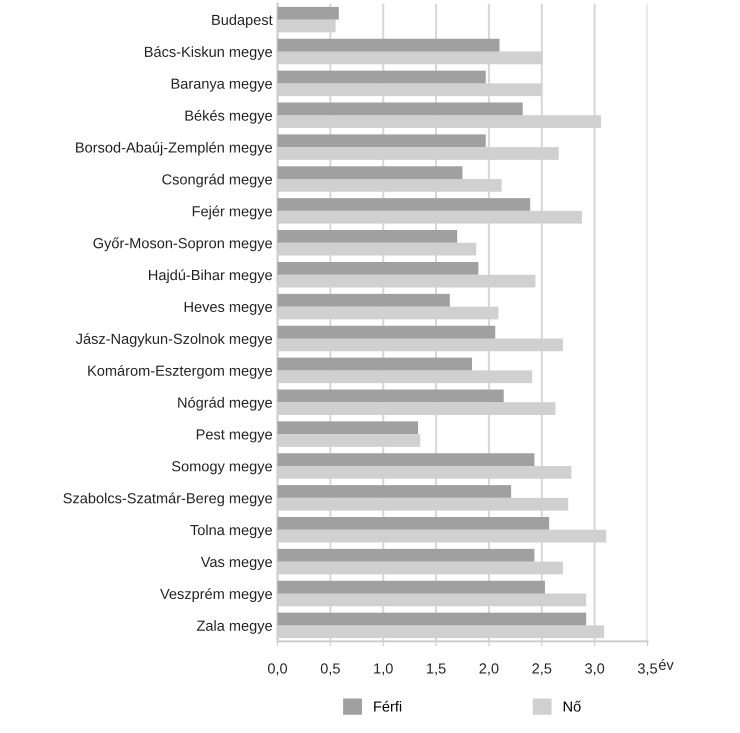 This screenshot has height=733, width=740. Describe the element at coordinates (242, 21) in the screenshot. I see `y-tick-label: Budapest` at that location.